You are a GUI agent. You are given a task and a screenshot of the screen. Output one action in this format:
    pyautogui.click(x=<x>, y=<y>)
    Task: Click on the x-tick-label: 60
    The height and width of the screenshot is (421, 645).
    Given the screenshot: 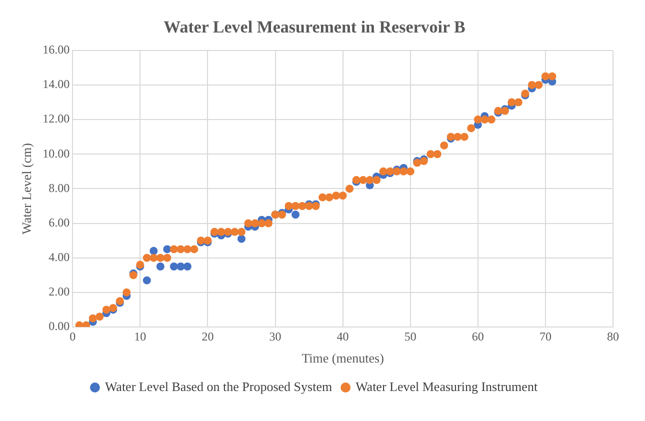 What is the action you would take?
    pyautogui.click(x=478, y=336)
    